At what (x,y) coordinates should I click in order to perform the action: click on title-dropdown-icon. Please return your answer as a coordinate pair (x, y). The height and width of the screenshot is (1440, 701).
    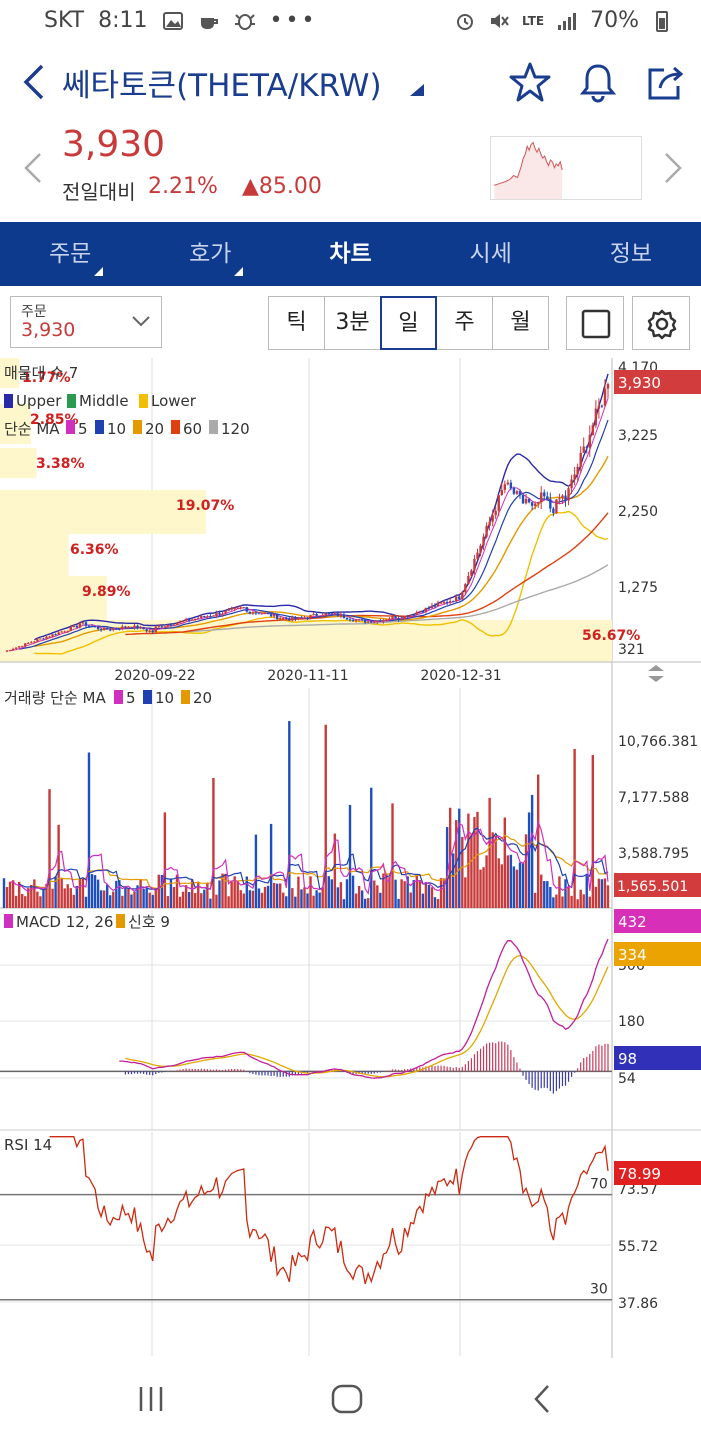
    Looking at the image, I should click on (417, 90).